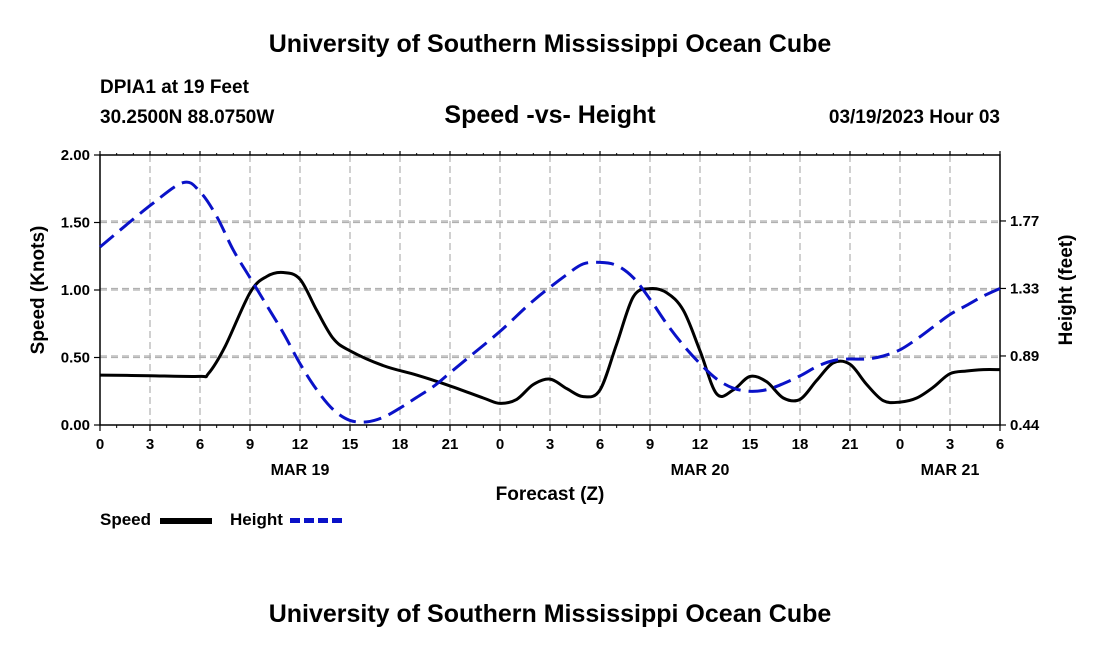 The height and width of the screenshot is (650, 1100). Describe the element at coordinates (75, 290) in the screenshot. I see `y-tick-label: 1.00` at that location.